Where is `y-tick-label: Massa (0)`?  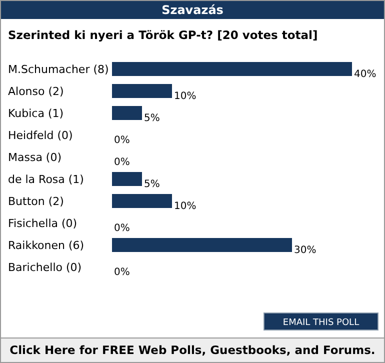
y-tick-label: Massa (0) is located at coordinates (35, 157).